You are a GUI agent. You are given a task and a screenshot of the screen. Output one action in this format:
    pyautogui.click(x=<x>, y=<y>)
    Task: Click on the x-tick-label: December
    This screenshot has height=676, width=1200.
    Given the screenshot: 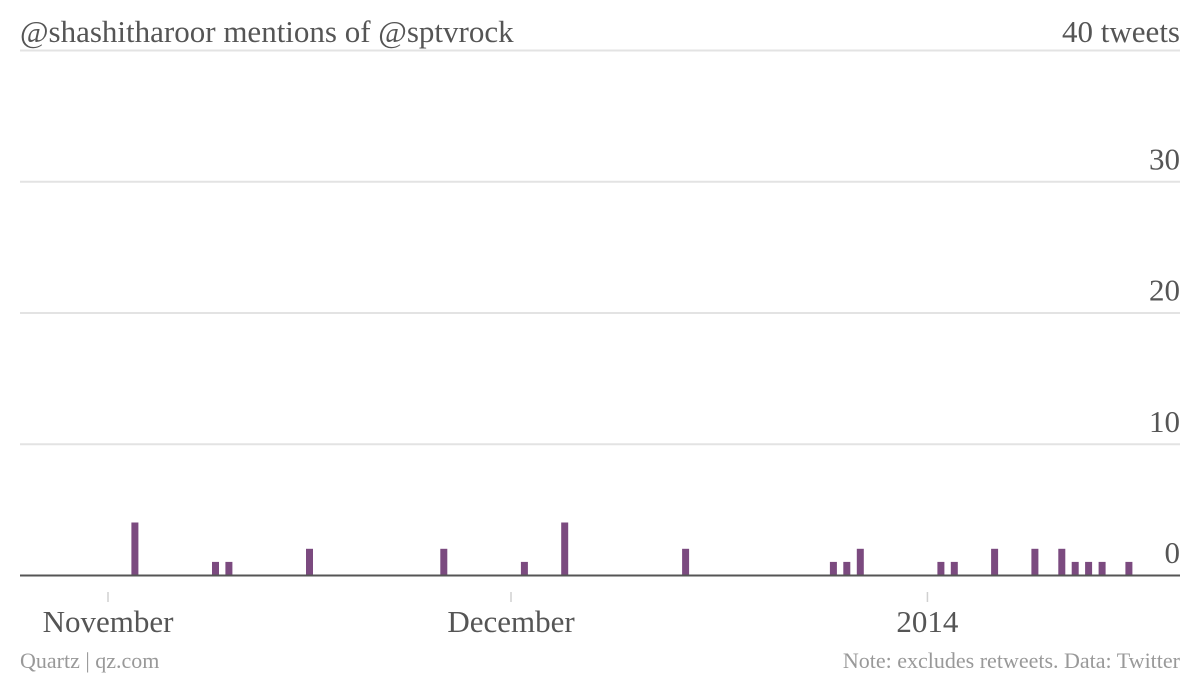 What is the action you would take?
    pyautogui.click(x=511, y=621)
    